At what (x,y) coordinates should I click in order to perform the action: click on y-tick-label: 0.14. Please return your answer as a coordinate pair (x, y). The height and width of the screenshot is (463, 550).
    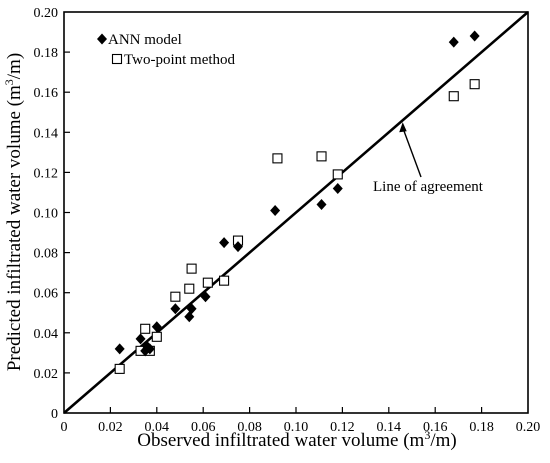
    Looking at the image, I should click on (46, 133).